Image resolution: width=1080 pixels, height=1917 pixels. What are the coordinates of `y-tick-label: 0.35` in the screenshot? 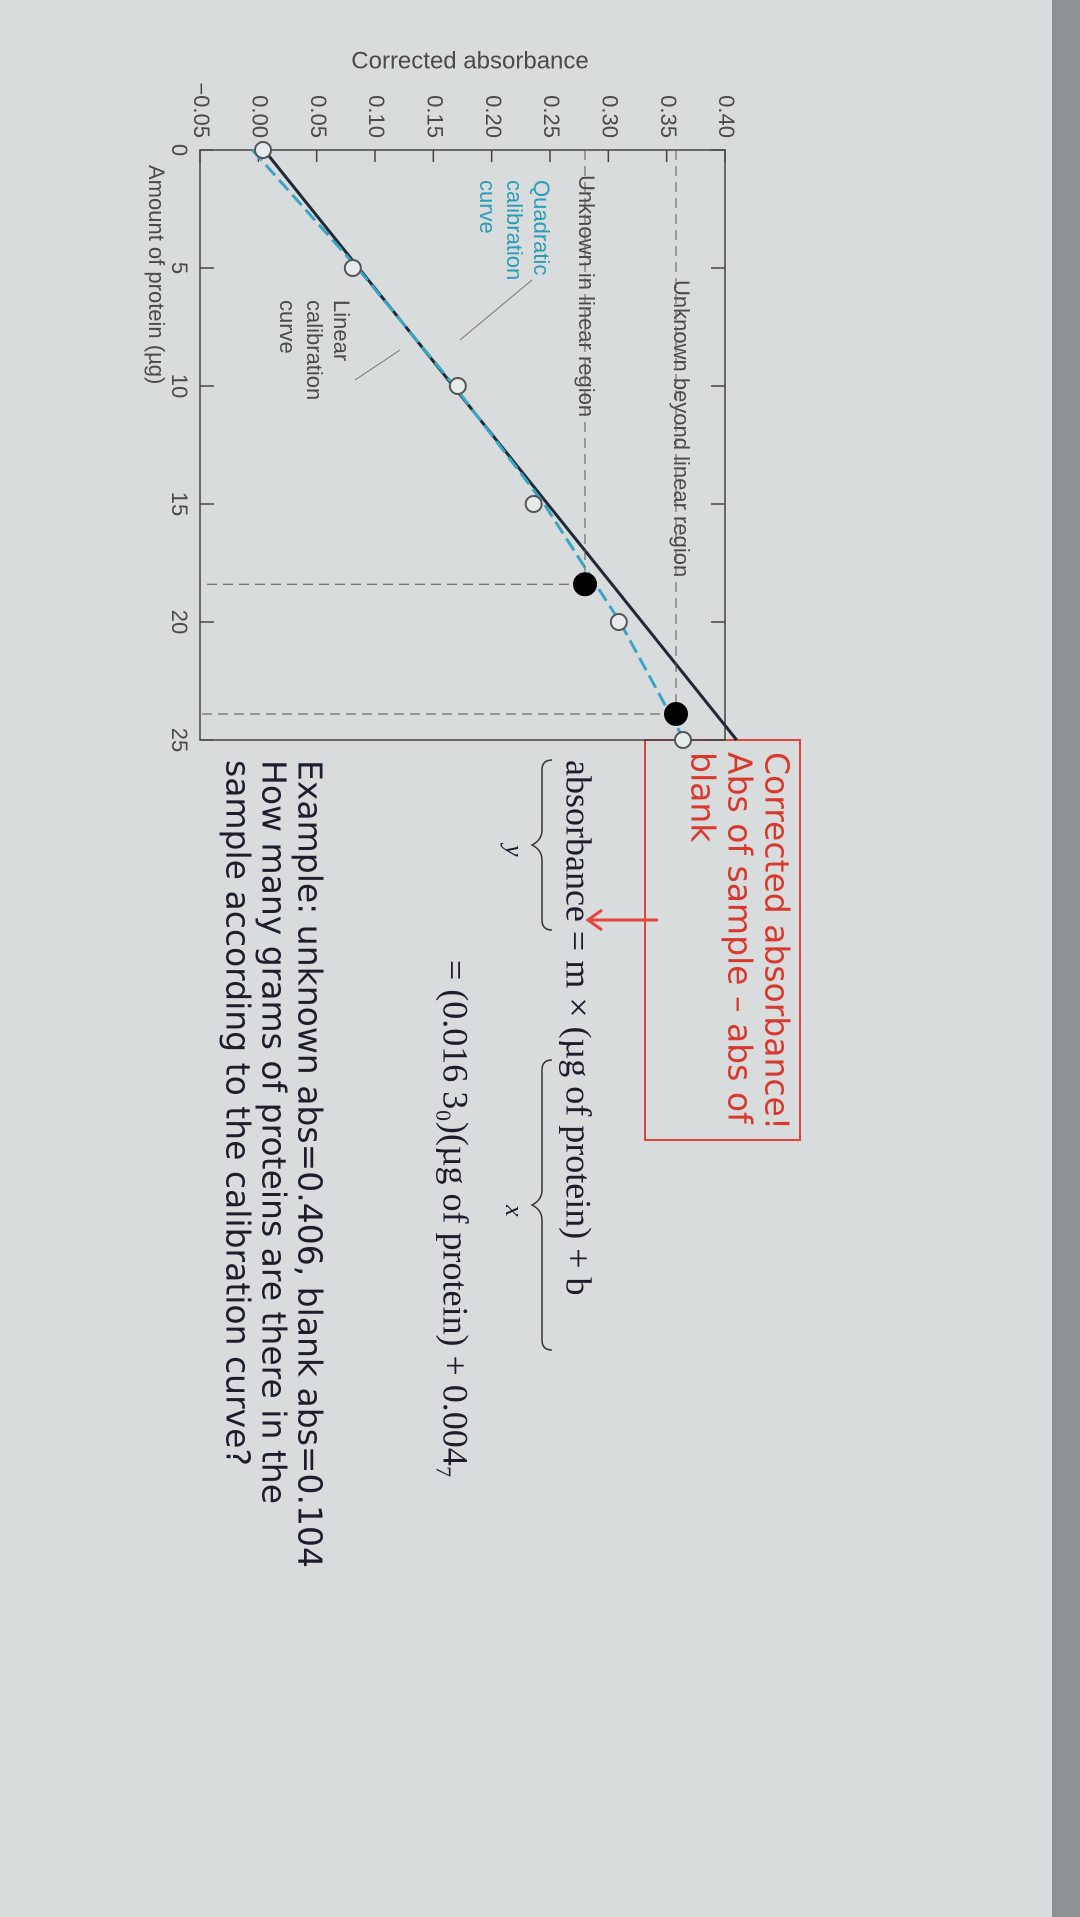 It's located at (668, 116).